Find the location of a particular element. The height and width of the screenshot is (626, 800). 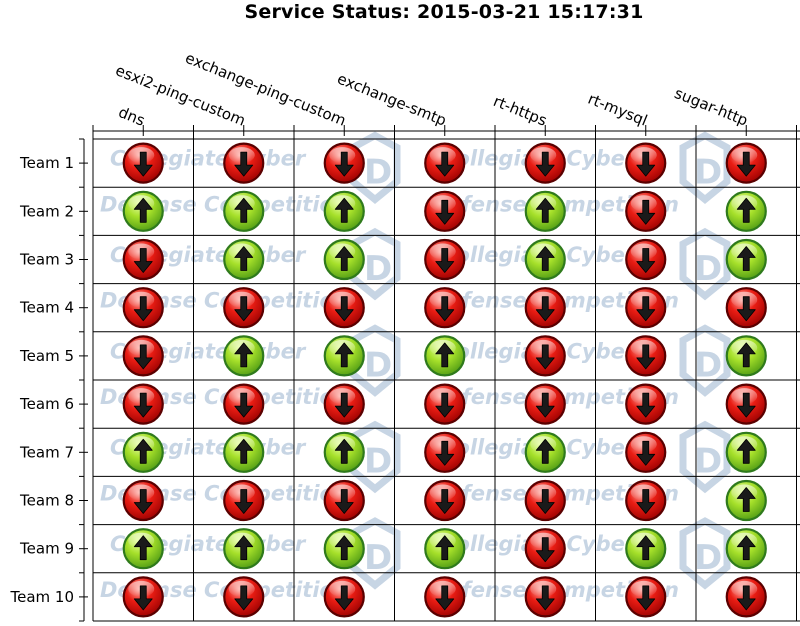

row-label: Team 3 is located at coordinates (46, 260).